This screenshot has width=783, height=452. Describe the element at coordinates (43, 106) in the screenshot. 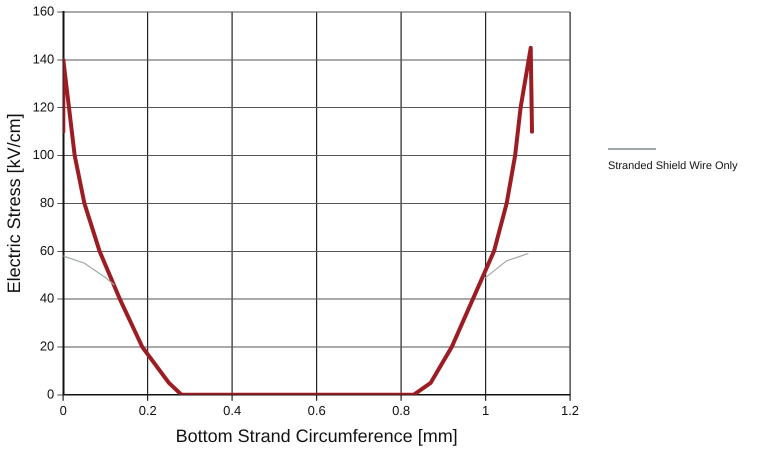

I see `y-tick-label: 120` at that location.